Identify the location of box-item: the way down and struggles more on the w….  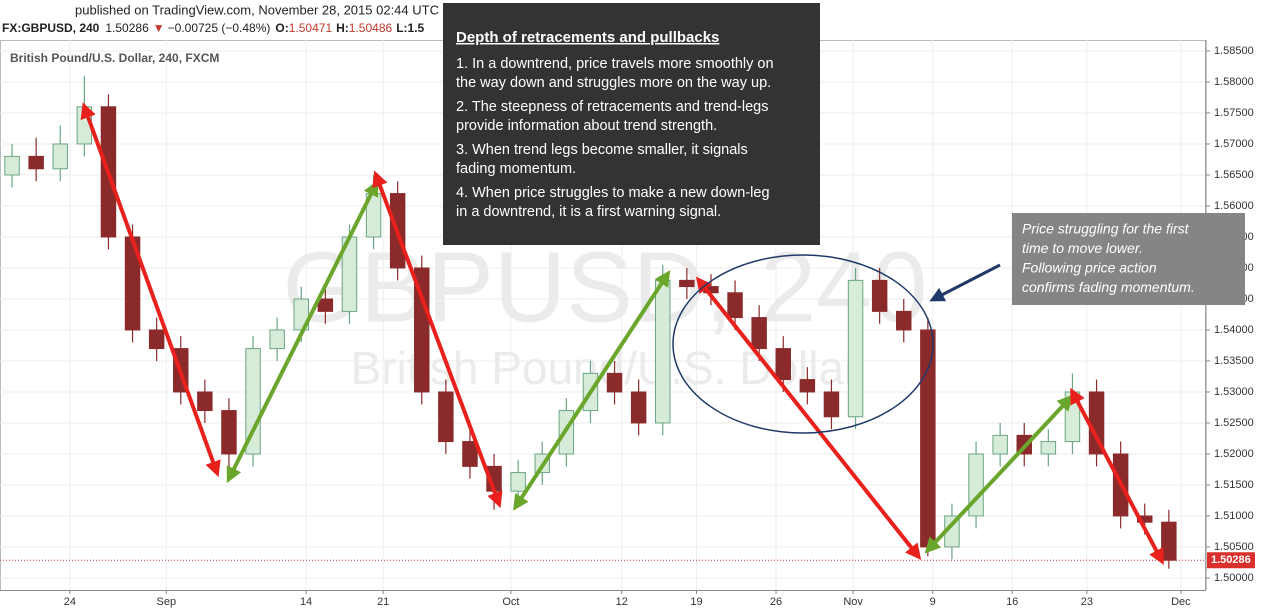
(613, 83).